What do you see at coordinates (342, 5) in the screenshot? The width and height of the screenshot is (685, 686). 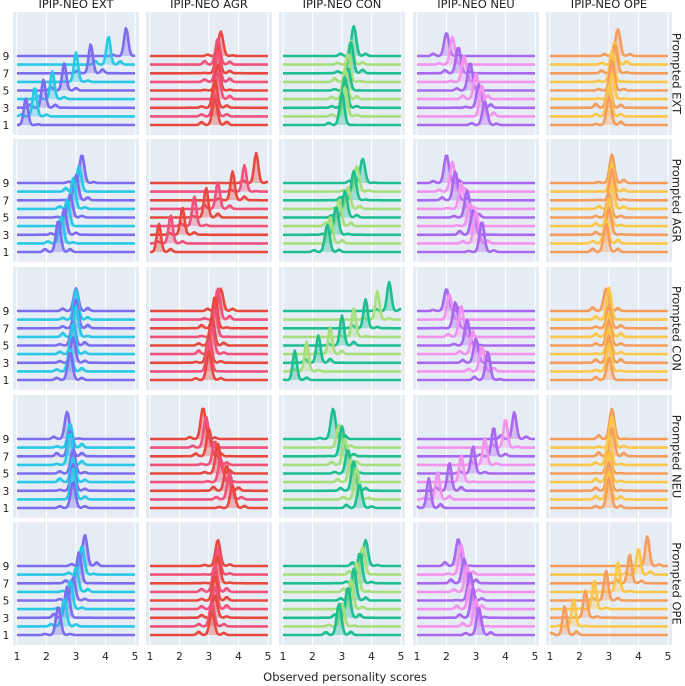 I see `column-title: IPIP-NEO CON` at bounding box center [342, 5].